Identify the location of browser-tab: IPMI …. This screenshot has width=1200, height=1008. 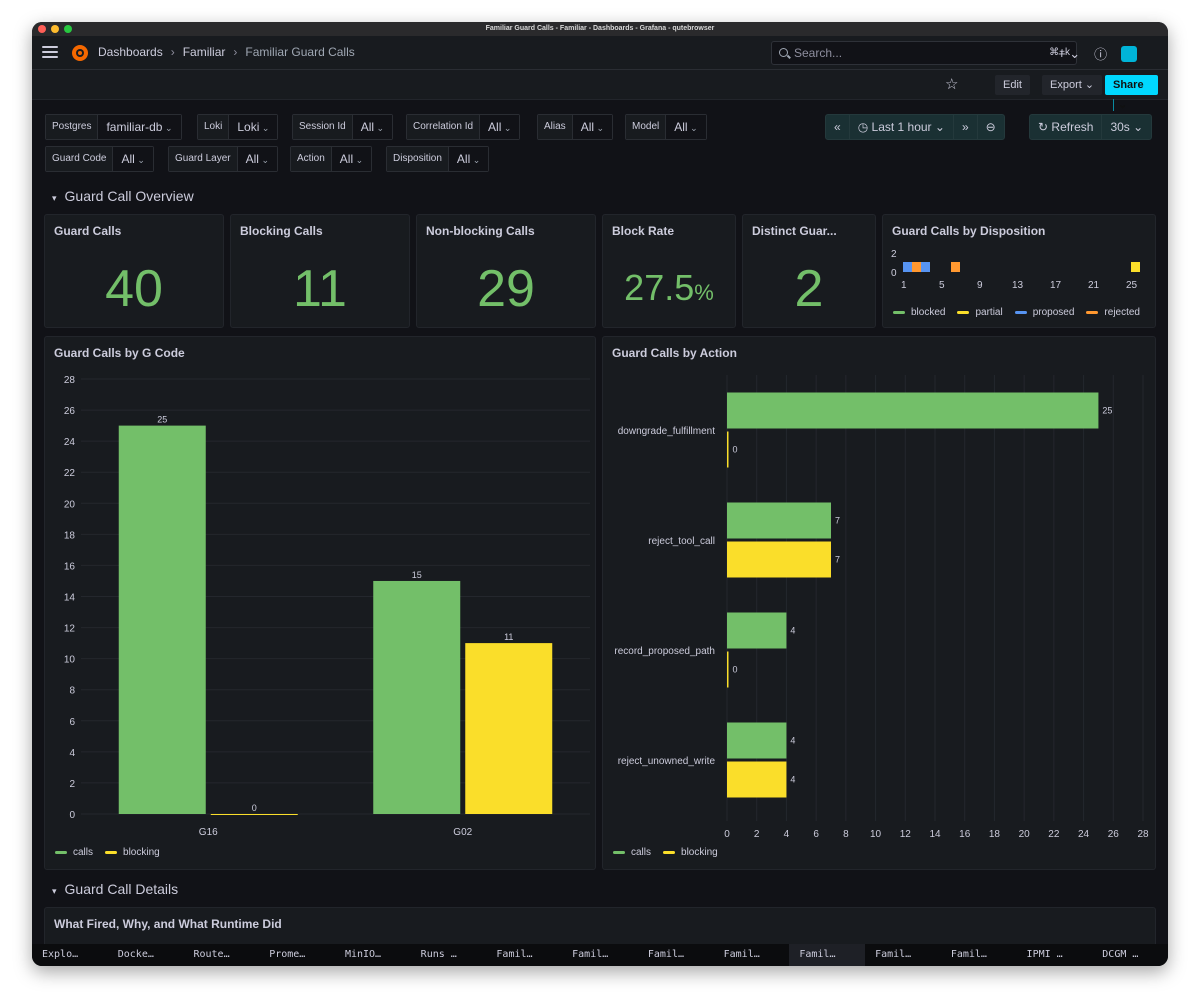
(1044, 954).